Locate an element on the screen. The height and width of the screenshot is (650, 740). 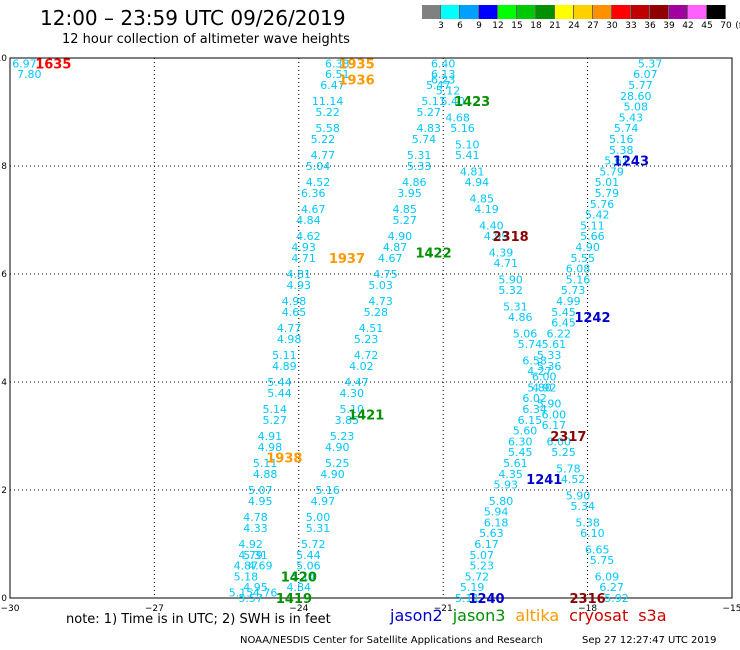
wave-height-point: 5.25 is located at coordinates (337, 463).